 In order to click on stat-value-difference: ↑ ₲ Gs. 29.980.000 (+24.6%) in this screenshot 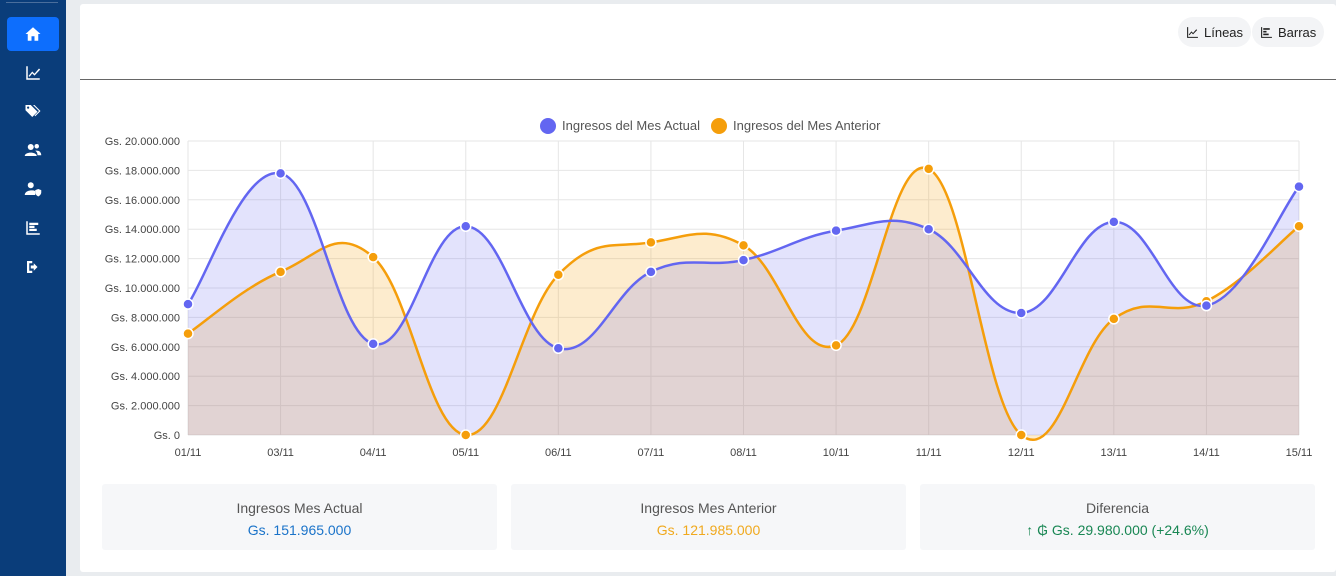, I will do `click(1117, 530)`.